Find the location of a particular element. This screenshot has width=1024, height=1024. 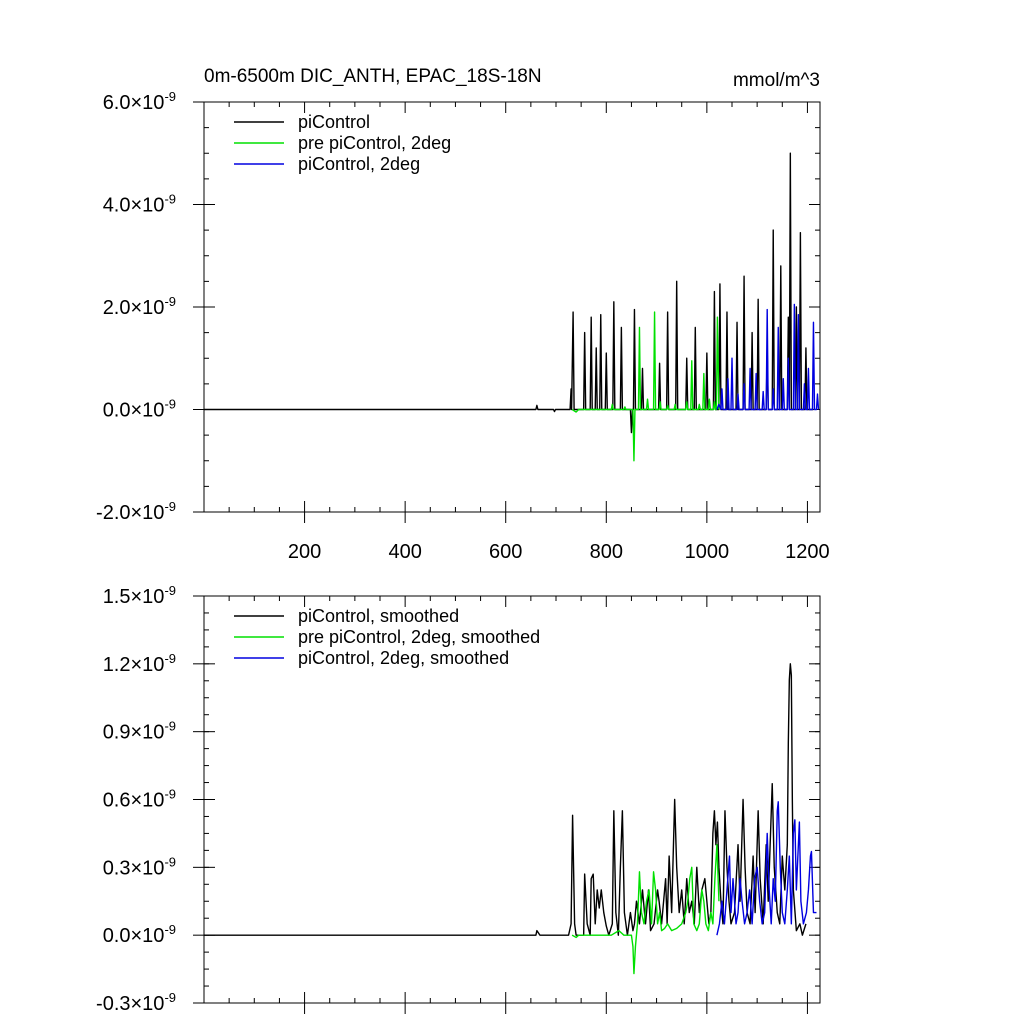

top-x-tick-label: 600 is located at coordinates (505, 552).